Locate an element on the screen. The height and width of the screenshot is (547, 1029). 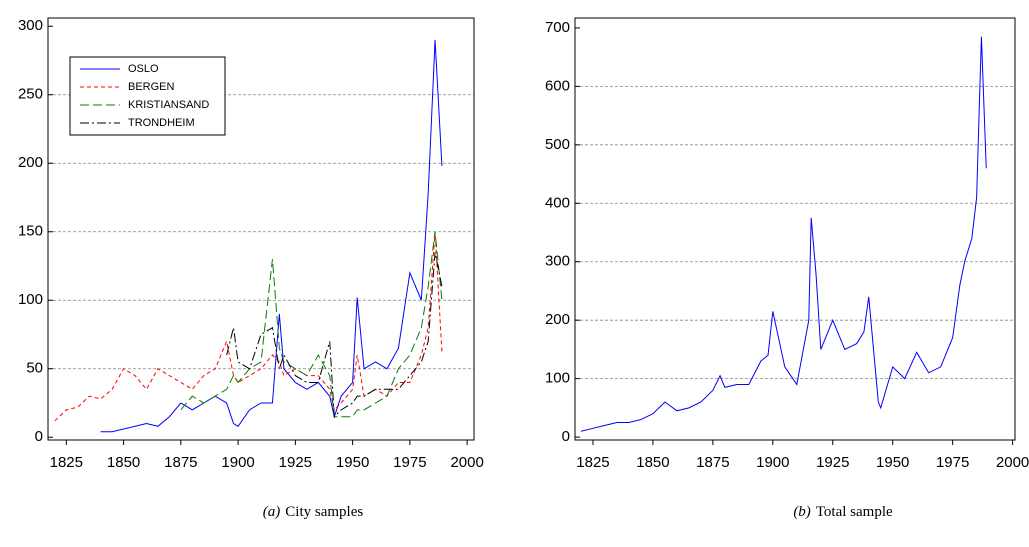
y-tick-label: 600 is located at coordinates (557, 85).